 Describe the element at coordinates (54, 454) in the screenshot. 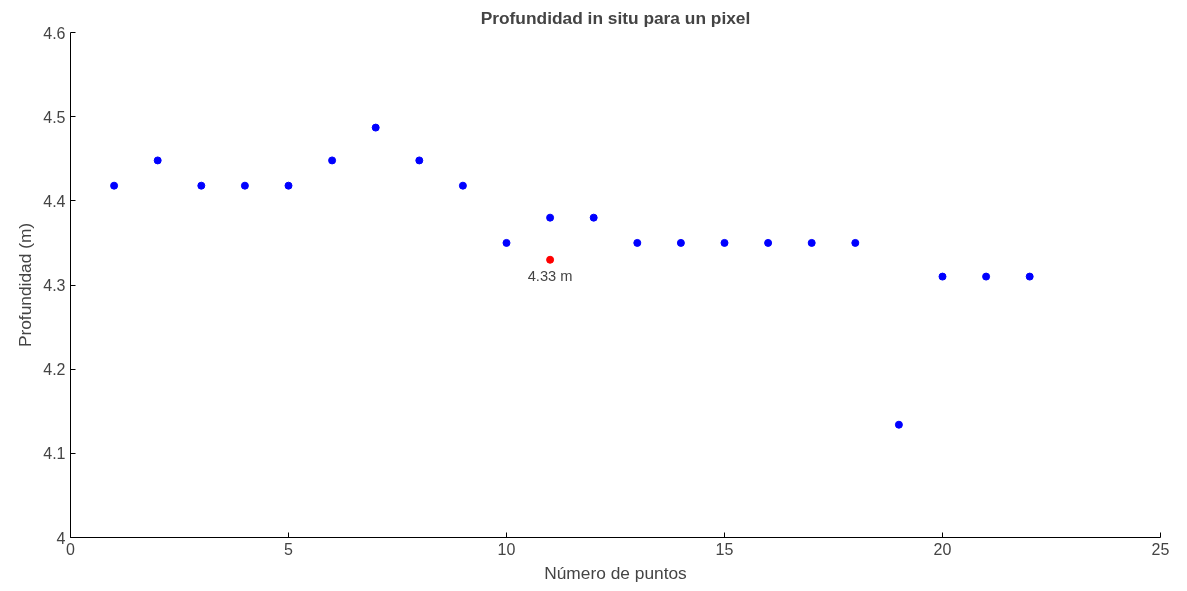

I see `y-tick-label: 4.1` at that location.